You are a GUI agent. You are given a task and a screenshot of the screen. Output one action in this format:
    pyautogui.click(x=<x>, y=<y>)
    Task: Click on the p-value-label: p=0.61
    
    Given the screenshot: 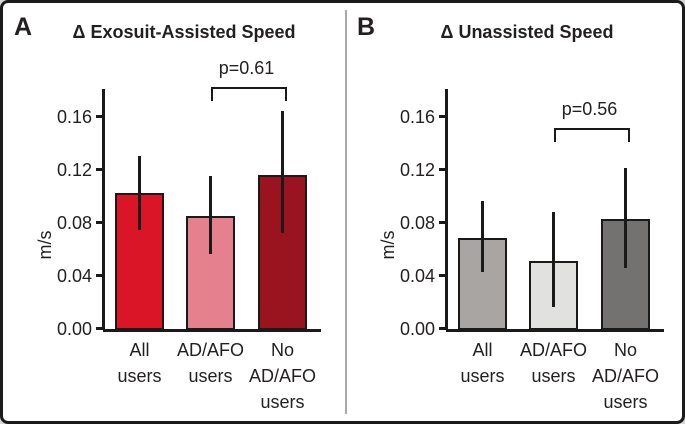 What is the action you would take?
    pyautogui.click(x=246, y=68)
    